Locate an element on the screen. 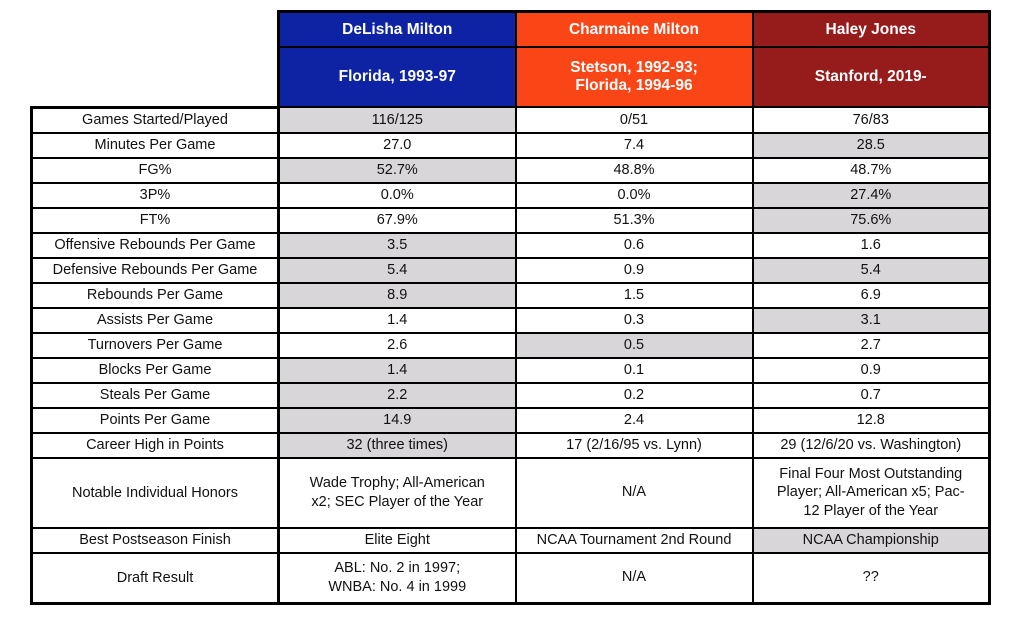  stat-cell: 14.9 is located at coordinates (397, 420).